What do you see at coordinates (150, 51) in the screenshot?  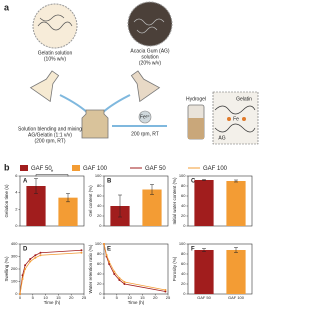 I see `acacia-text: Acacia Gum (AG)` at bounding box center [150, 51].